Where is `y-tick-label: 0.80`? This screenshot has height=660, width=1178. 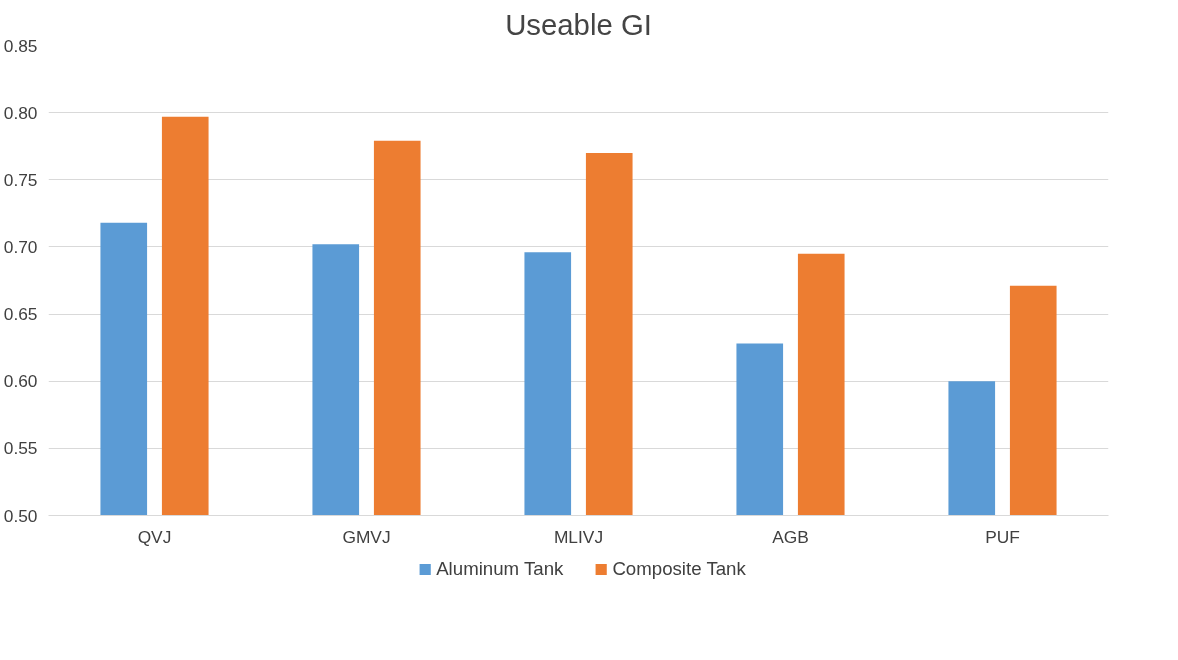 y-tick-label: 0.80 is located at coordinates (20, 112).